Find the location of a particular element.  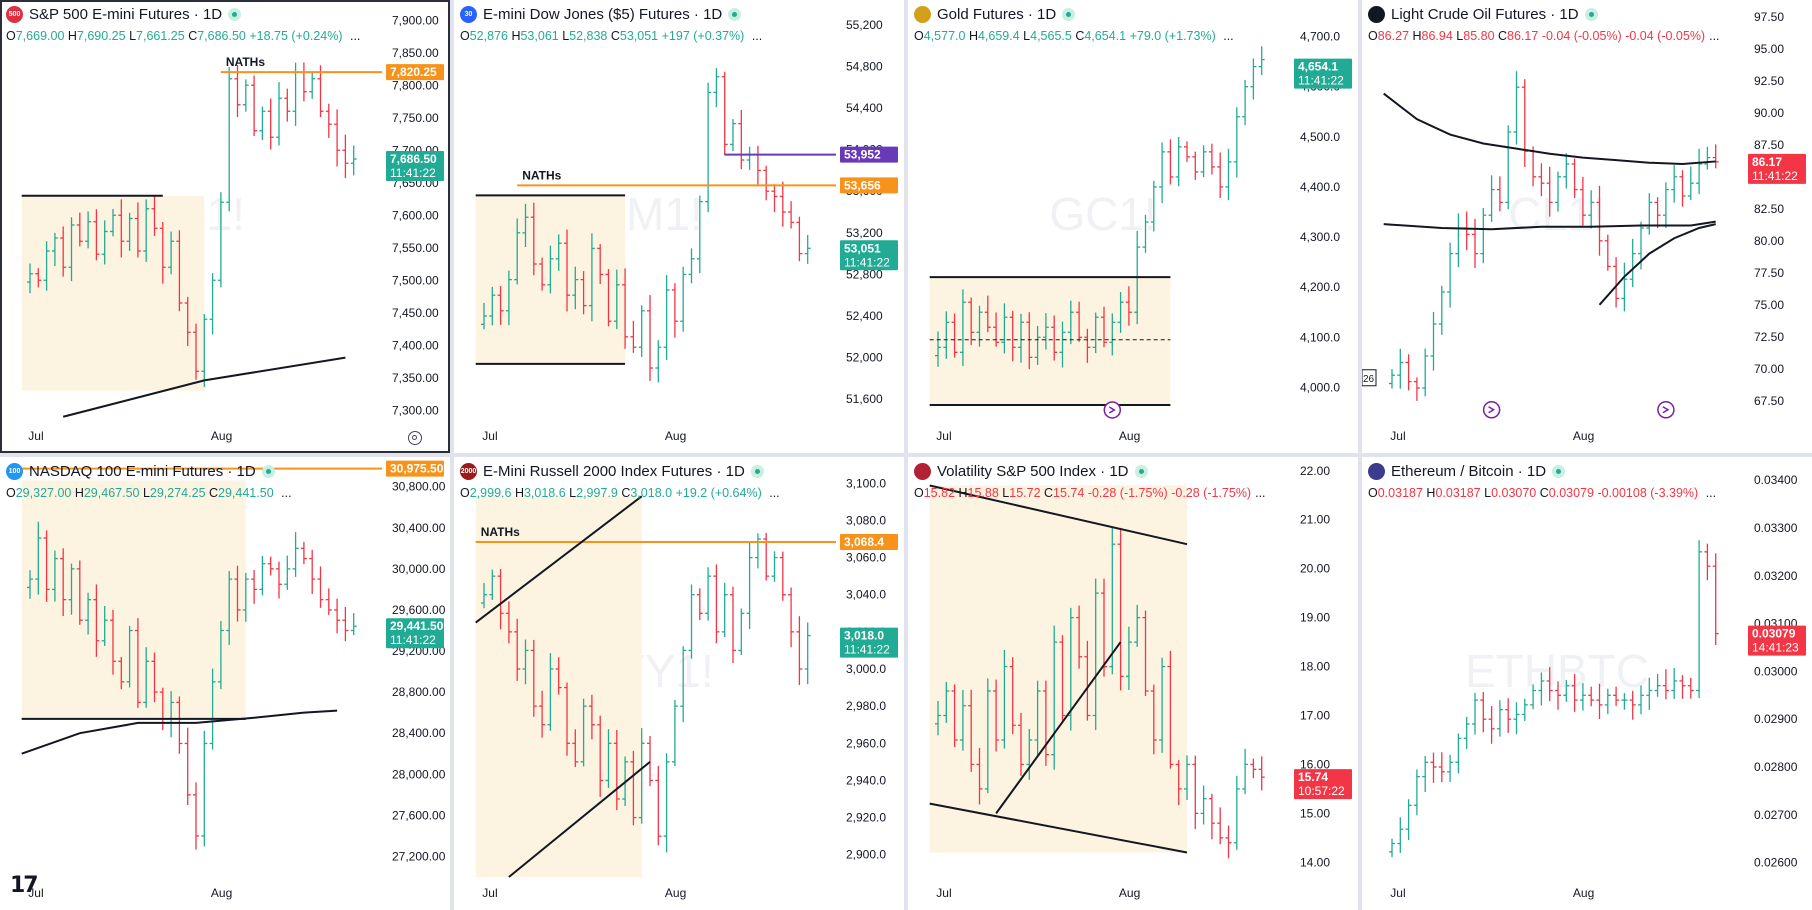

chart-header: Light Crude Oil Futures · 1D is located at coordinates (1483, 14).